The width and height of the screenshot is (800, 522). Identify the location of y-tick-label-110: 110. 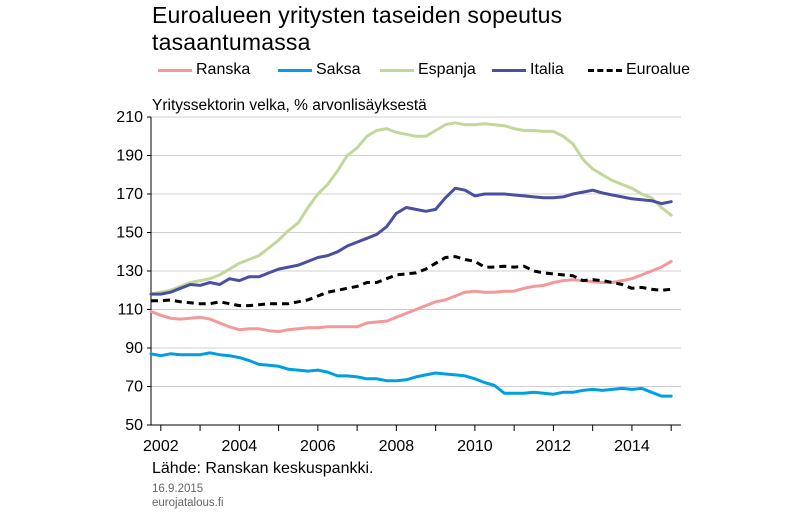
(130, 310).